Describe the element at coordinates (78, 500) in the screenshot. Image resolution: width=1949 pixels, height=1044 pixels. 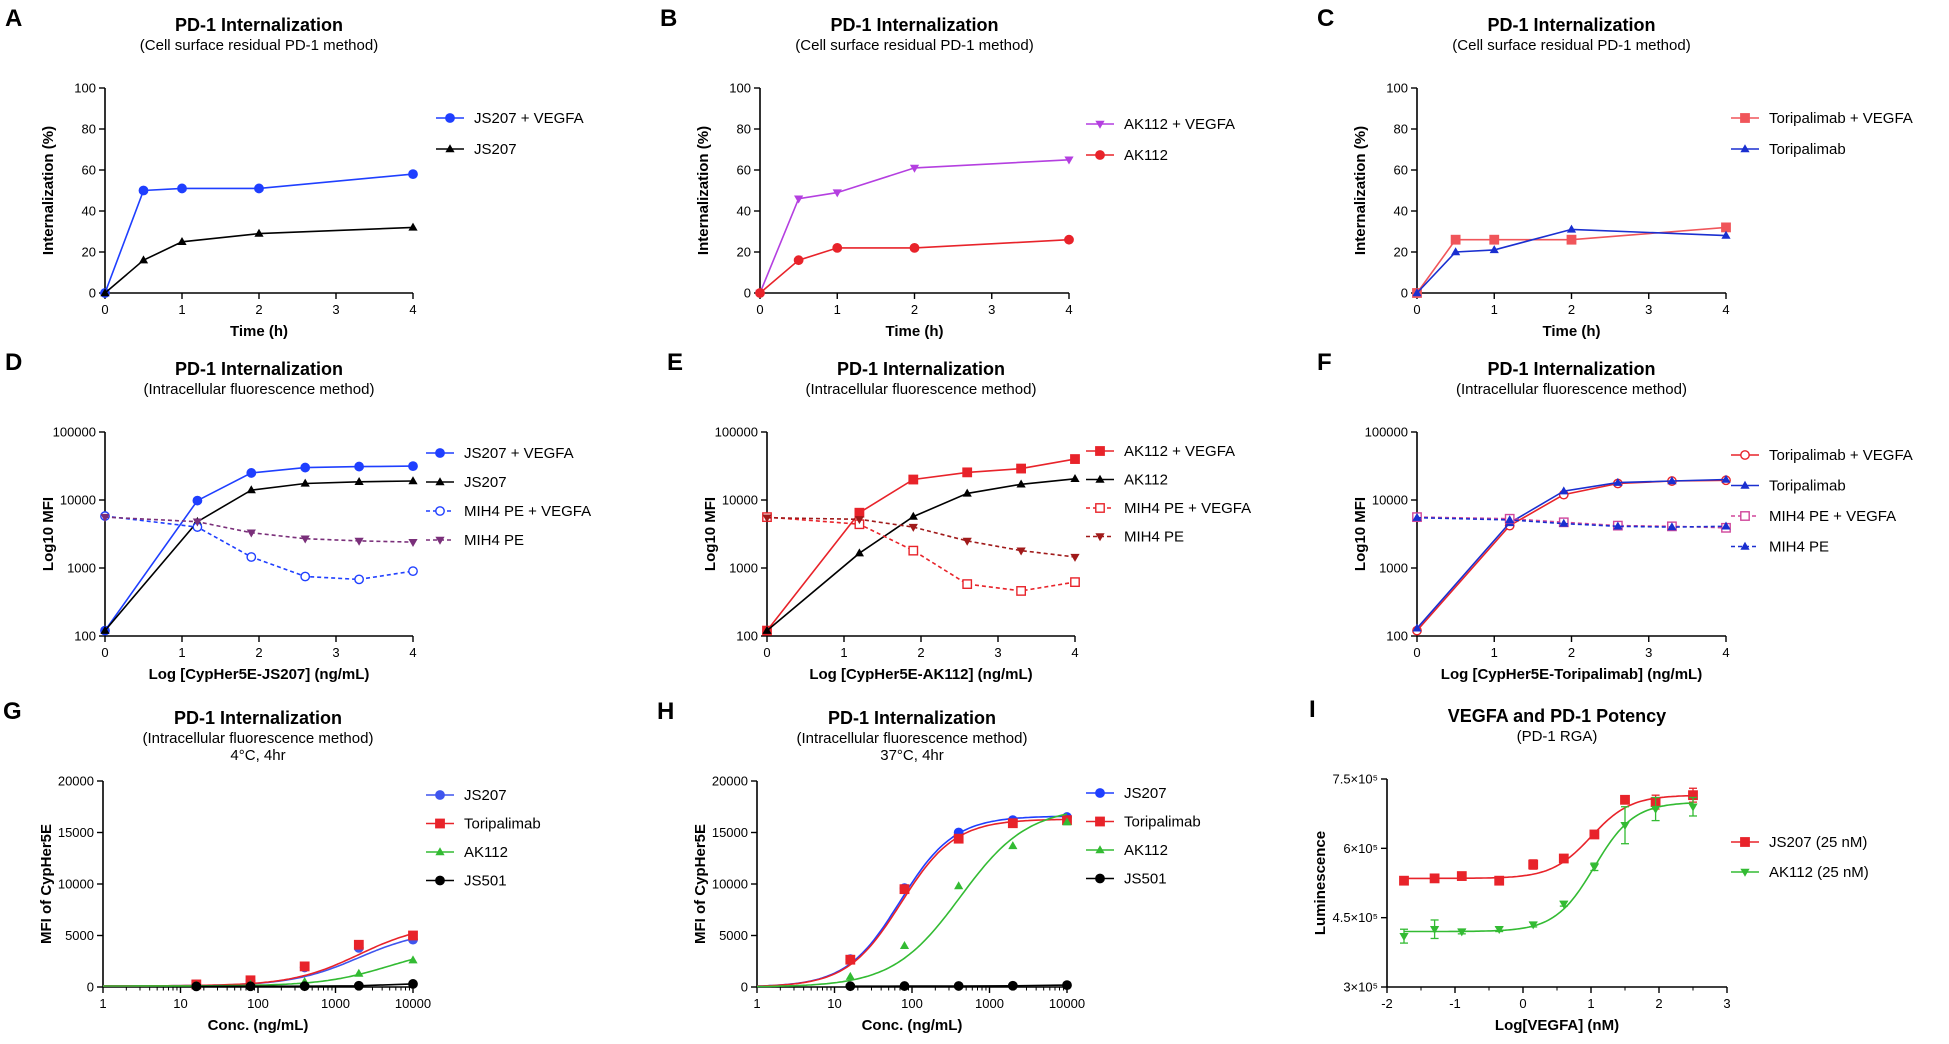
I see `y-tick-label: 10000` at that location.